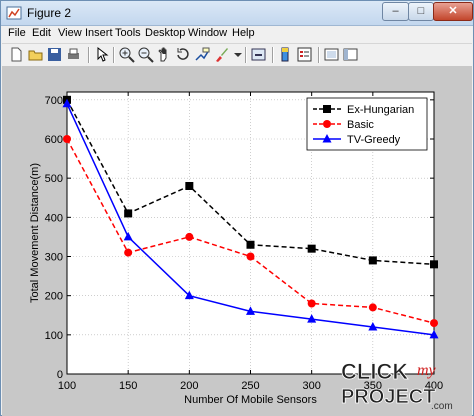  What do you see at coordinates (388, 397) in the screenshot?
I see `svg-text: PROJECT` at bounding box center [388, 397].